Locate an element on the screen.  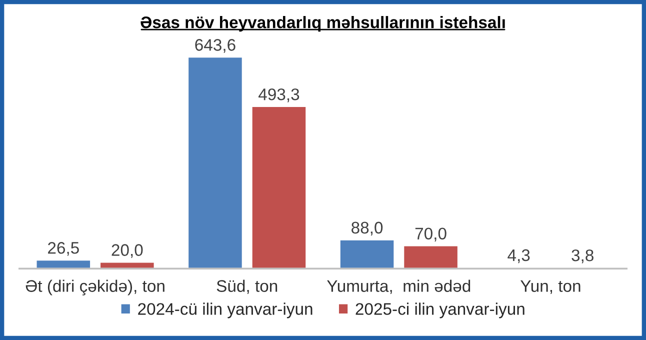
legend-label: 2025-ci ilin yanvar-iyun is located at coordinates (440, 310).